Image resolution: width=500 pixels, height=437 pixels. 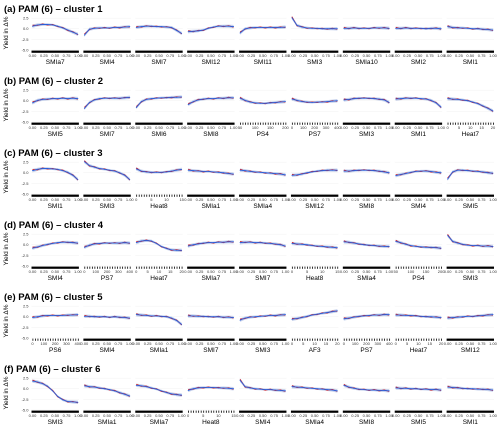 I want to click on x-tick-label: 50, so click(x=395, y=271).